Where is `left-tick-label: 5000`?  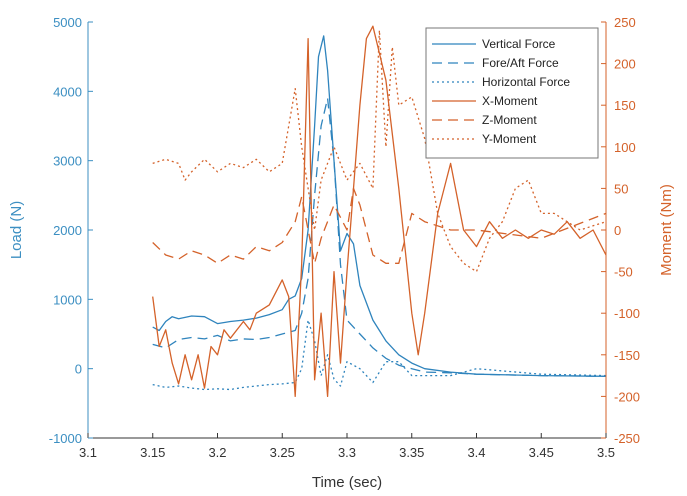 left-tick-label: 5000 is located at coordinates (67, 22).